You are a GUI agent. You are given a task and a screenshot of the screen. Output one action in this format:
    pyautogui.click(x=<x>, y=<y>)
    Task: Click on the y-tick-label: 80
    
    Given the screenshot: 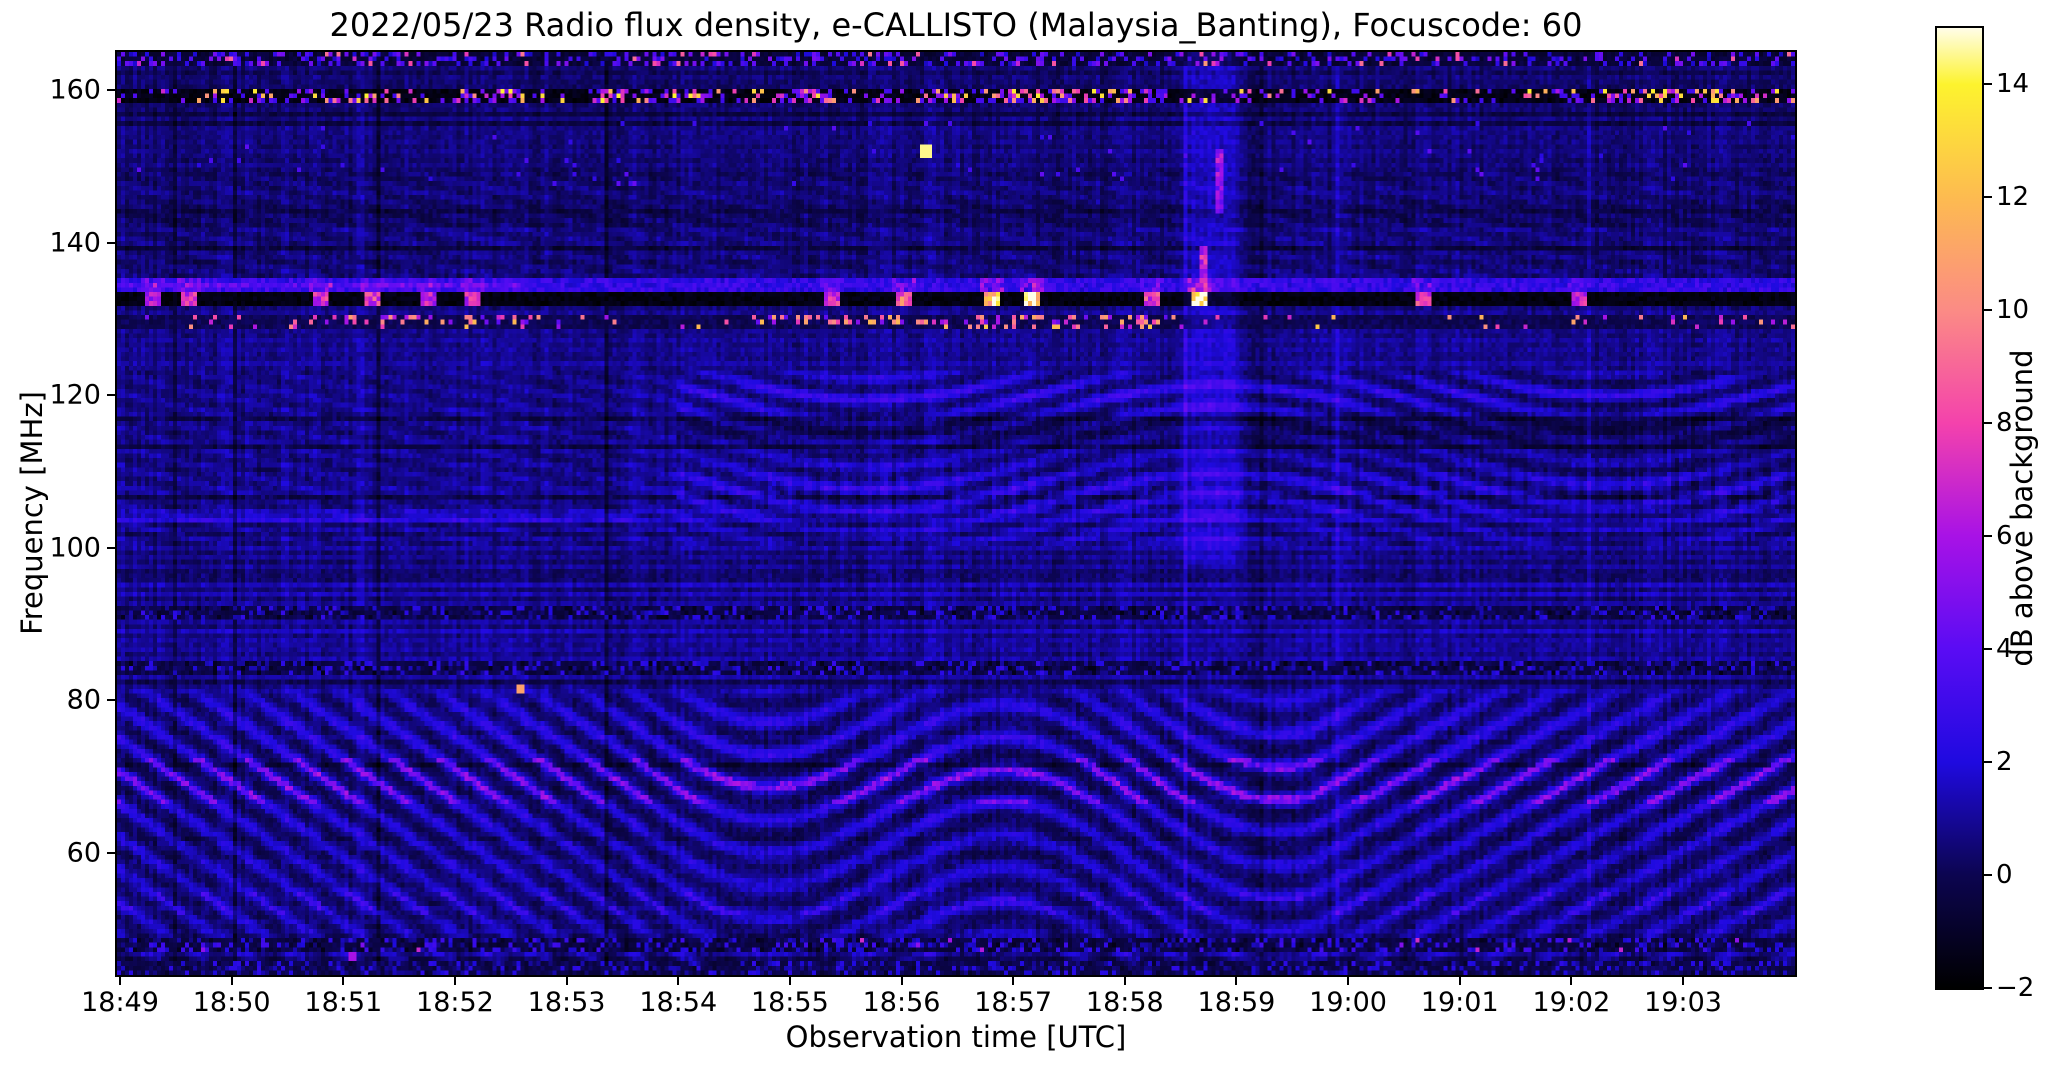 What is the action you would take?
    pyautogui.click(x=83, y=700)
    